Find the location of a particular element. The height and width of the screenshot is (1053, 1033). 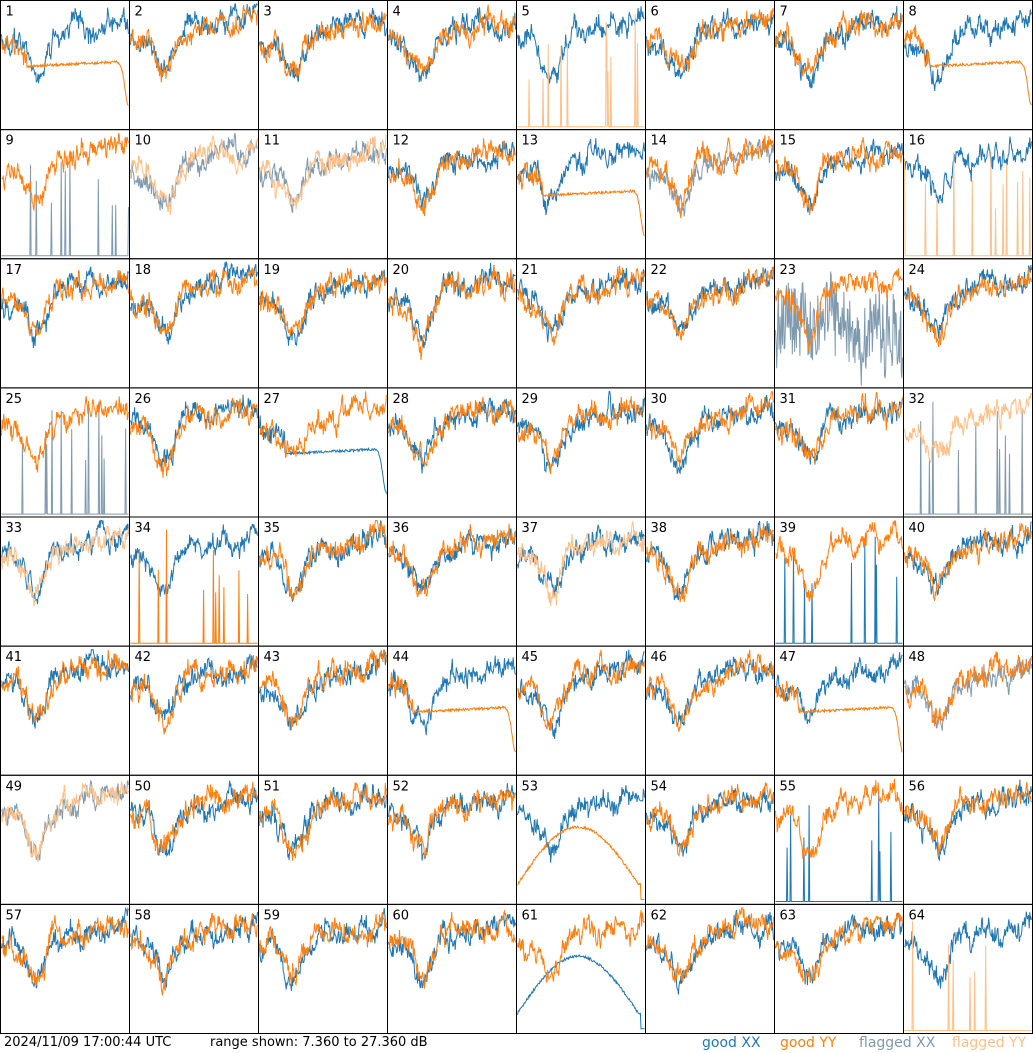

panel-number: 48 is located at coordinates (917, 657).